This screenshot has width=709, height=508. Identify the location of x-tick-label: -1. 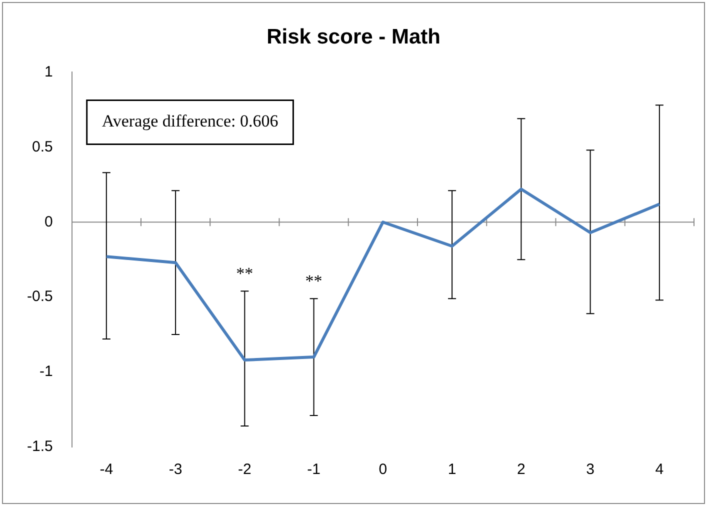
(313, 469).